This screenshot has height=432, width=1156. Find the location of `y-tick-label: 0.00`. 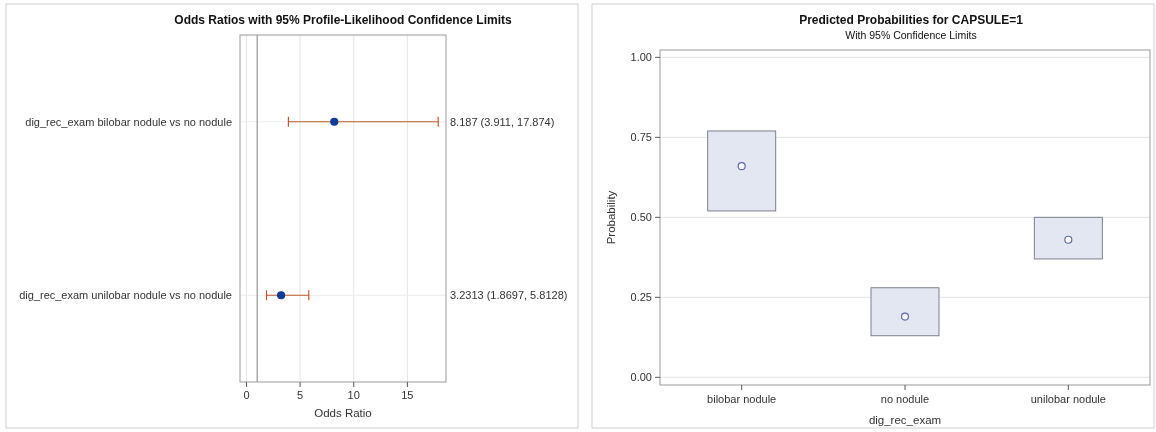

y-tick-label: 0.00 is located at coordinates (641, 377).